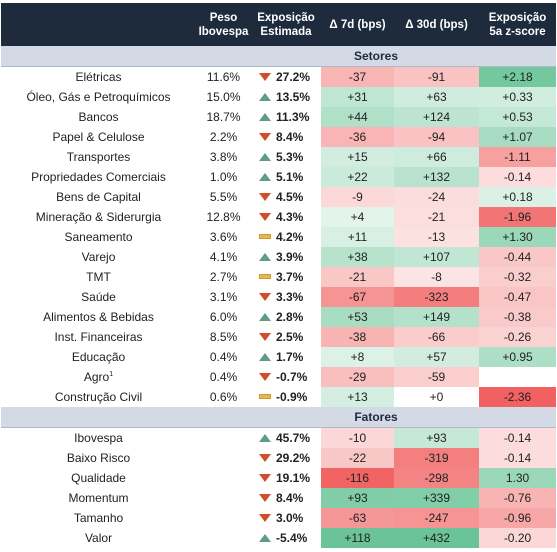 This screenshot has height=552, width=557. Describe the element at coordinates (517, 137) in the screenshot. I see `zscore-cell: +1.07` at that location.